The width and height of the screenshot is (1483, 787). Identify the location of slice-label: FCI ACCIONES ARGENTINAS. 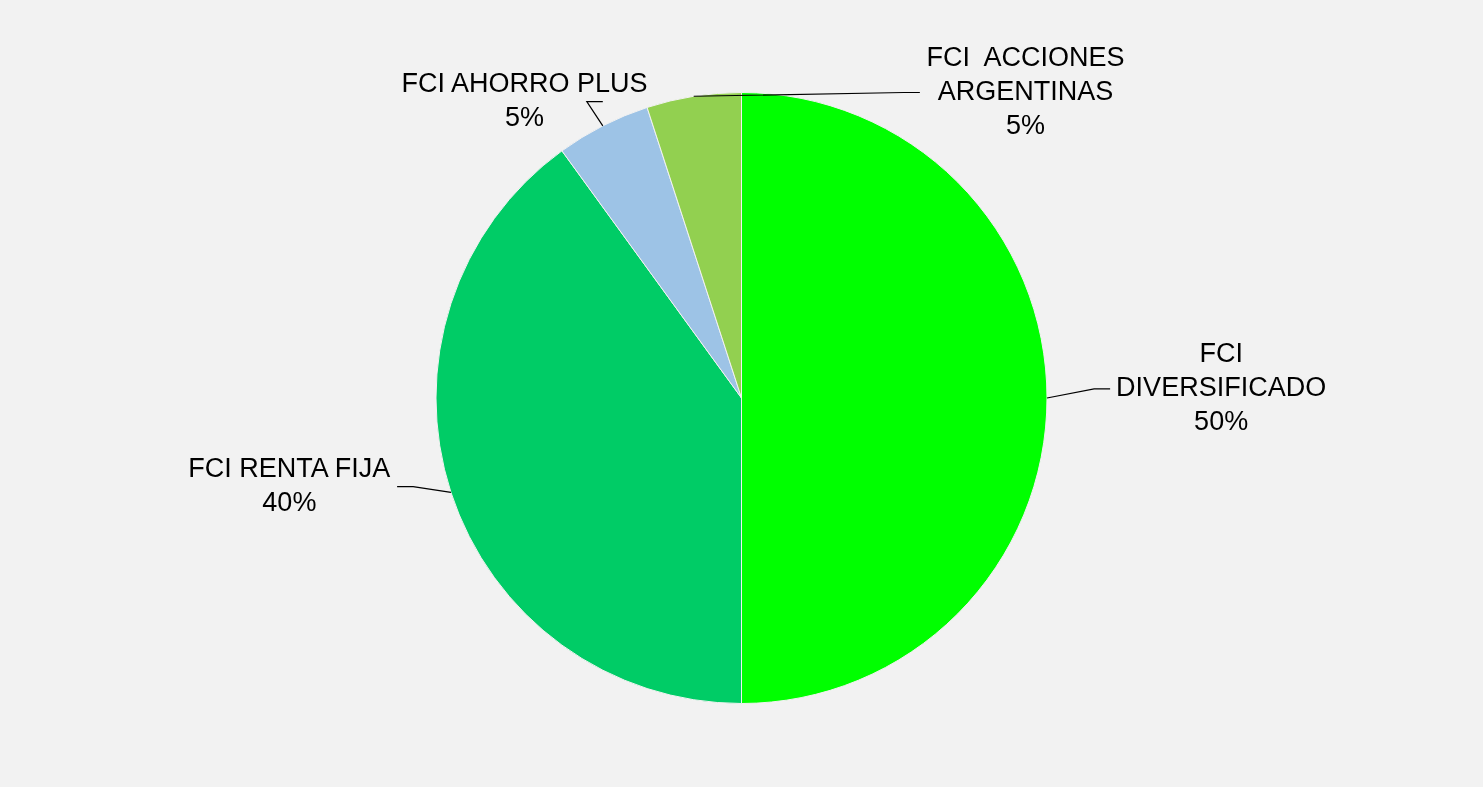
(1025, 73).